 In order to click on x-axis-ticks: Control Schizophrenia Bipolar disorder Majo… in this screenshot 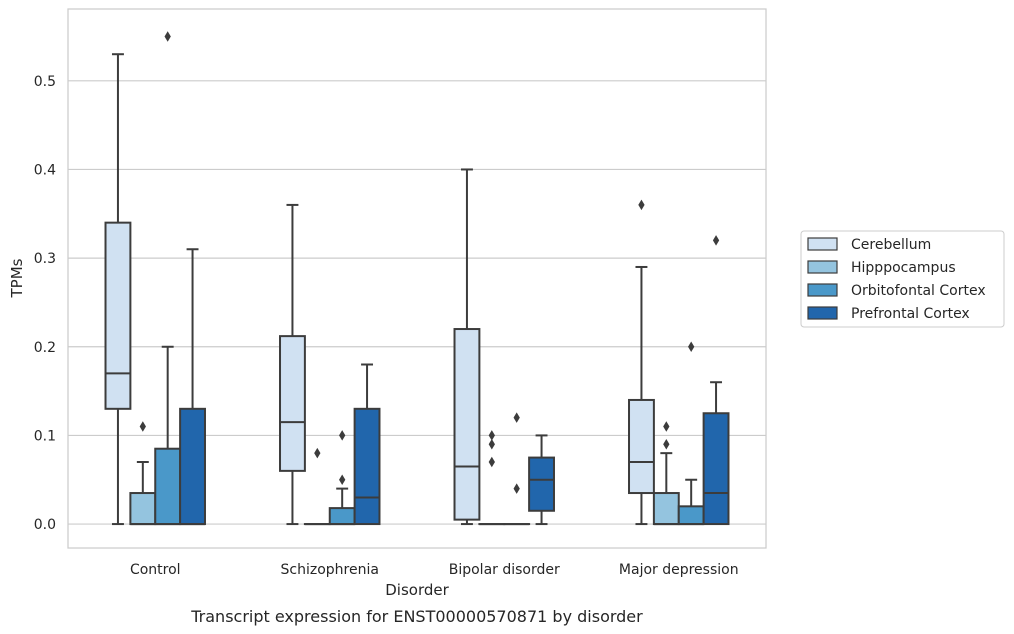, I will do `click(434, 570)`.